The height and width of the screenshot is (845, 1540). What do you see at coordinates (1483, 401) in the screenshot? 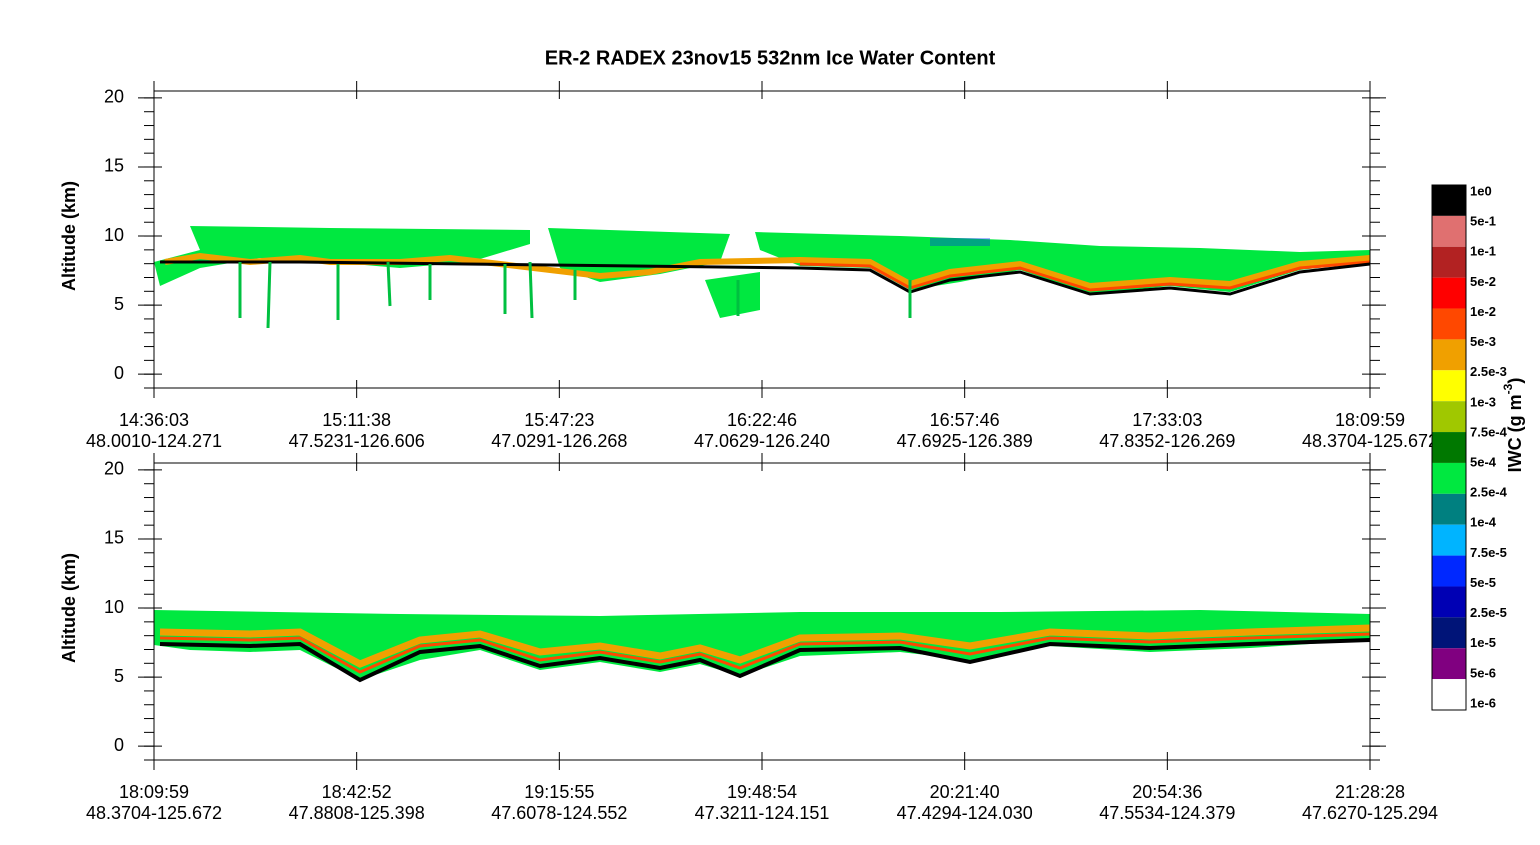
I see `colorbar-label: 1e-3` at bounding box center [1483, 401].